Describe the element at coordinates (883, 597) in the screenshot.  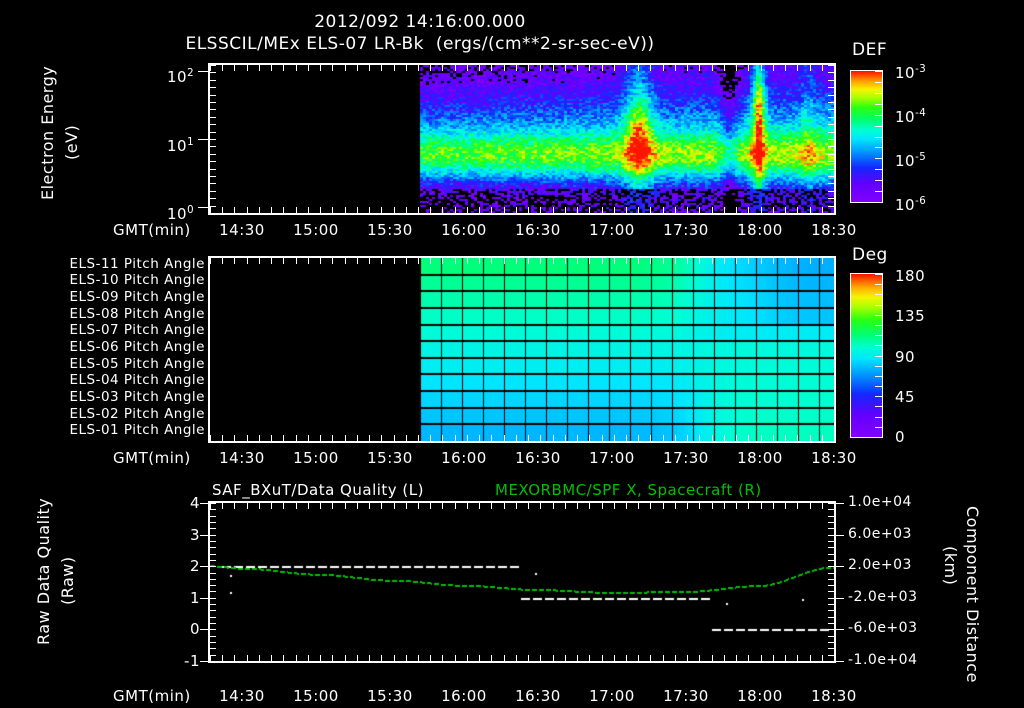
I see `panel3-ytick-label-right: -2.0e+03` at that location.